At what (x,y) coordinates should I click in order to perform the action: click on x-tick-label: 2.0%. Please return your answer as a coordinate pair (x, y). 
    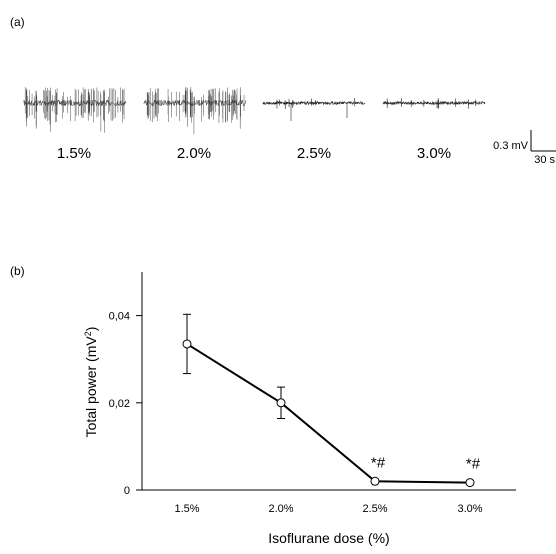
    Looking at the image, I should click on (280, 509).